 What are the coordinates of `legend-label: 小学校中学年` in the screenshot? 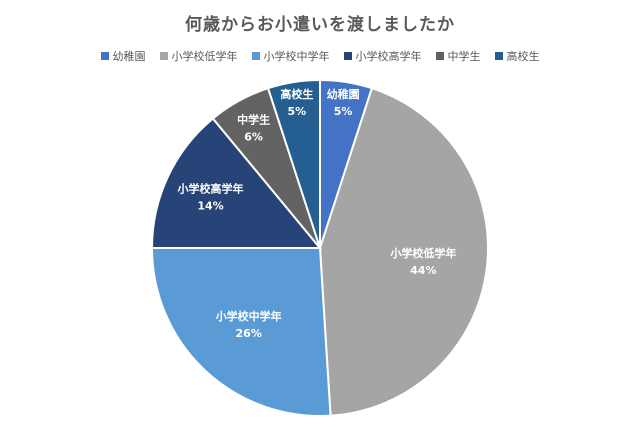 It's located at (296, 56).